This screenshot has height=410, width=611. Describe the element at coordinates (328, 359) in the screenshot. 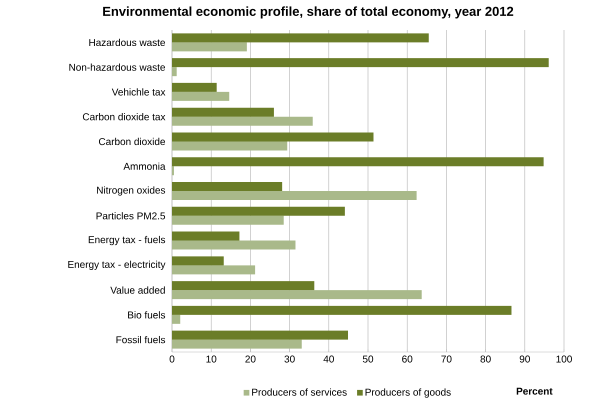

I see `x-tick-label: 40` at that location.